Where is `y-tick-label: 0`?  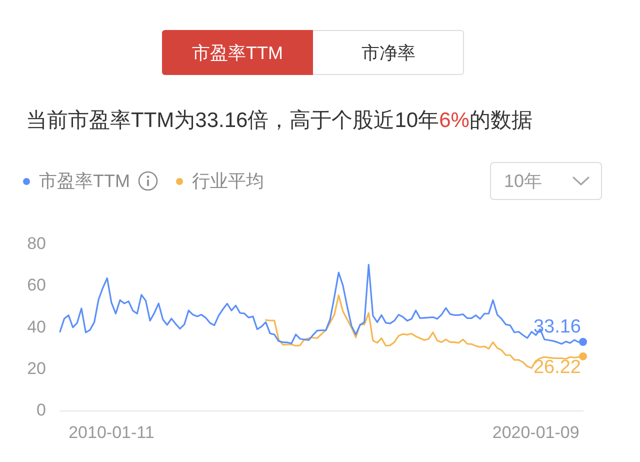
y-tick-label: 0 is located at coordinates (41, 410).